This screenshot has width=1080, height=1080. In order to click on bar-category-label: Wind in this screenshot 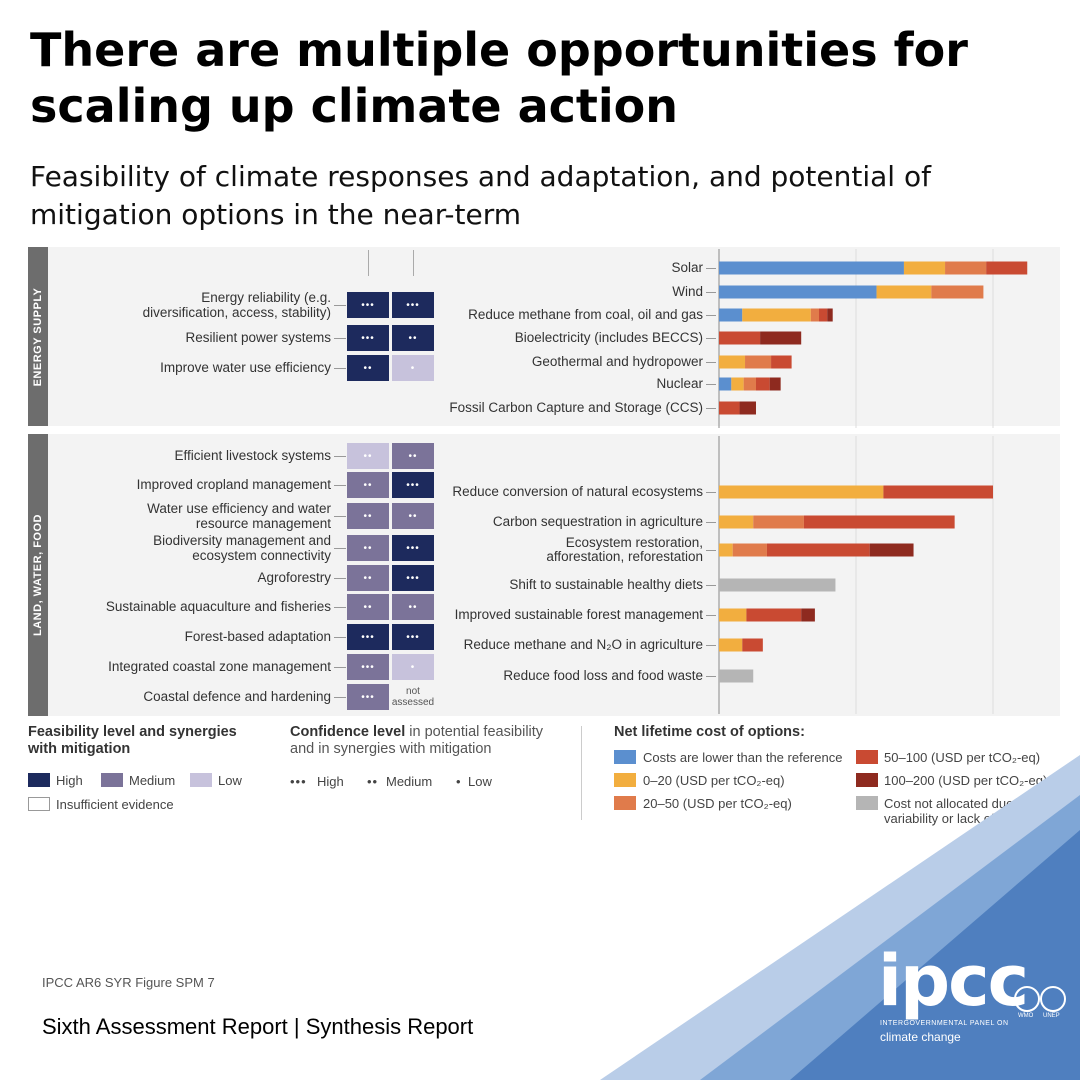, I will do `click(687, 291)`.